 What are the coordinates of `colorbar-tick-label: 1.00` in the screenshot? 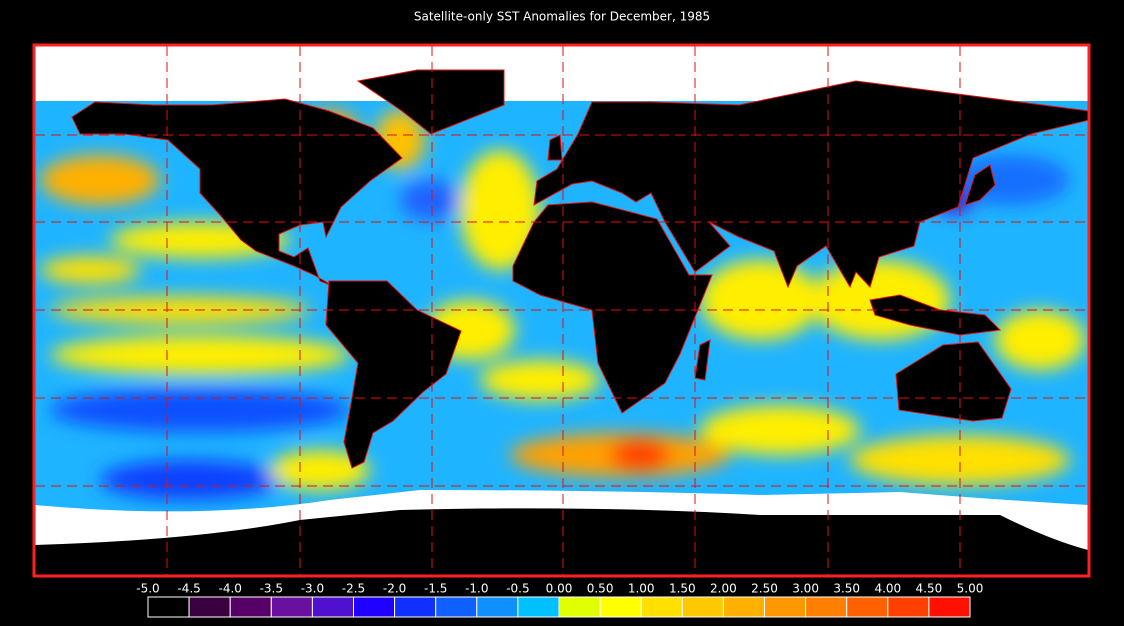 It's located at (641, 589).